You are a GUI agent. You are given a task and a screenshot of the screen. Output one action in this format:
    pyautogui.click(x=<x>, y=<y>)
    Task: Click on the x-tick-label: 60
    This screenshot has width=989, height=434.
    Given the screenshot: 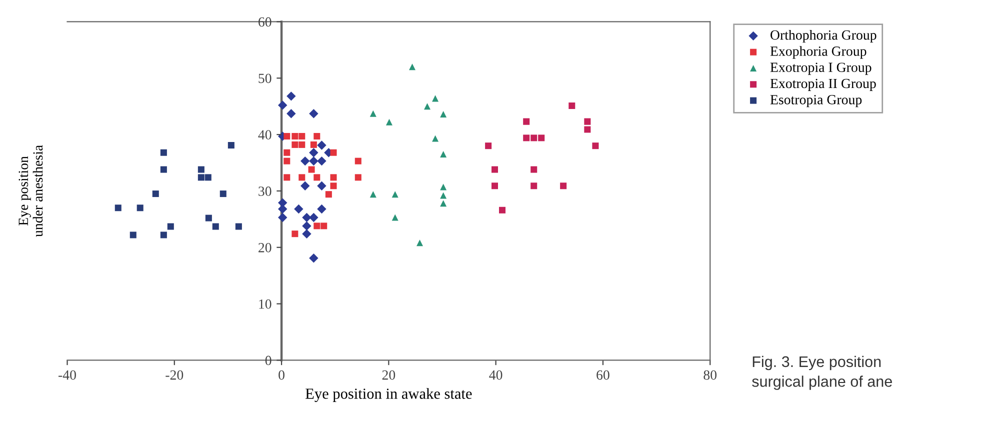 What is the action you would take?
    pyautogui.click(x=603, y=375)
    